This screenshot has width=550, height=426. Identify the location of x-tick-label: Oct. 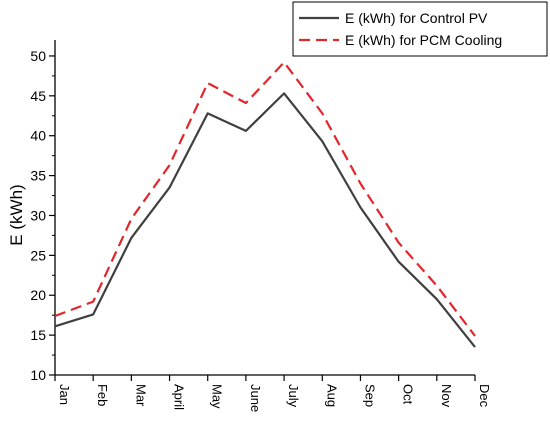
(408, 394).